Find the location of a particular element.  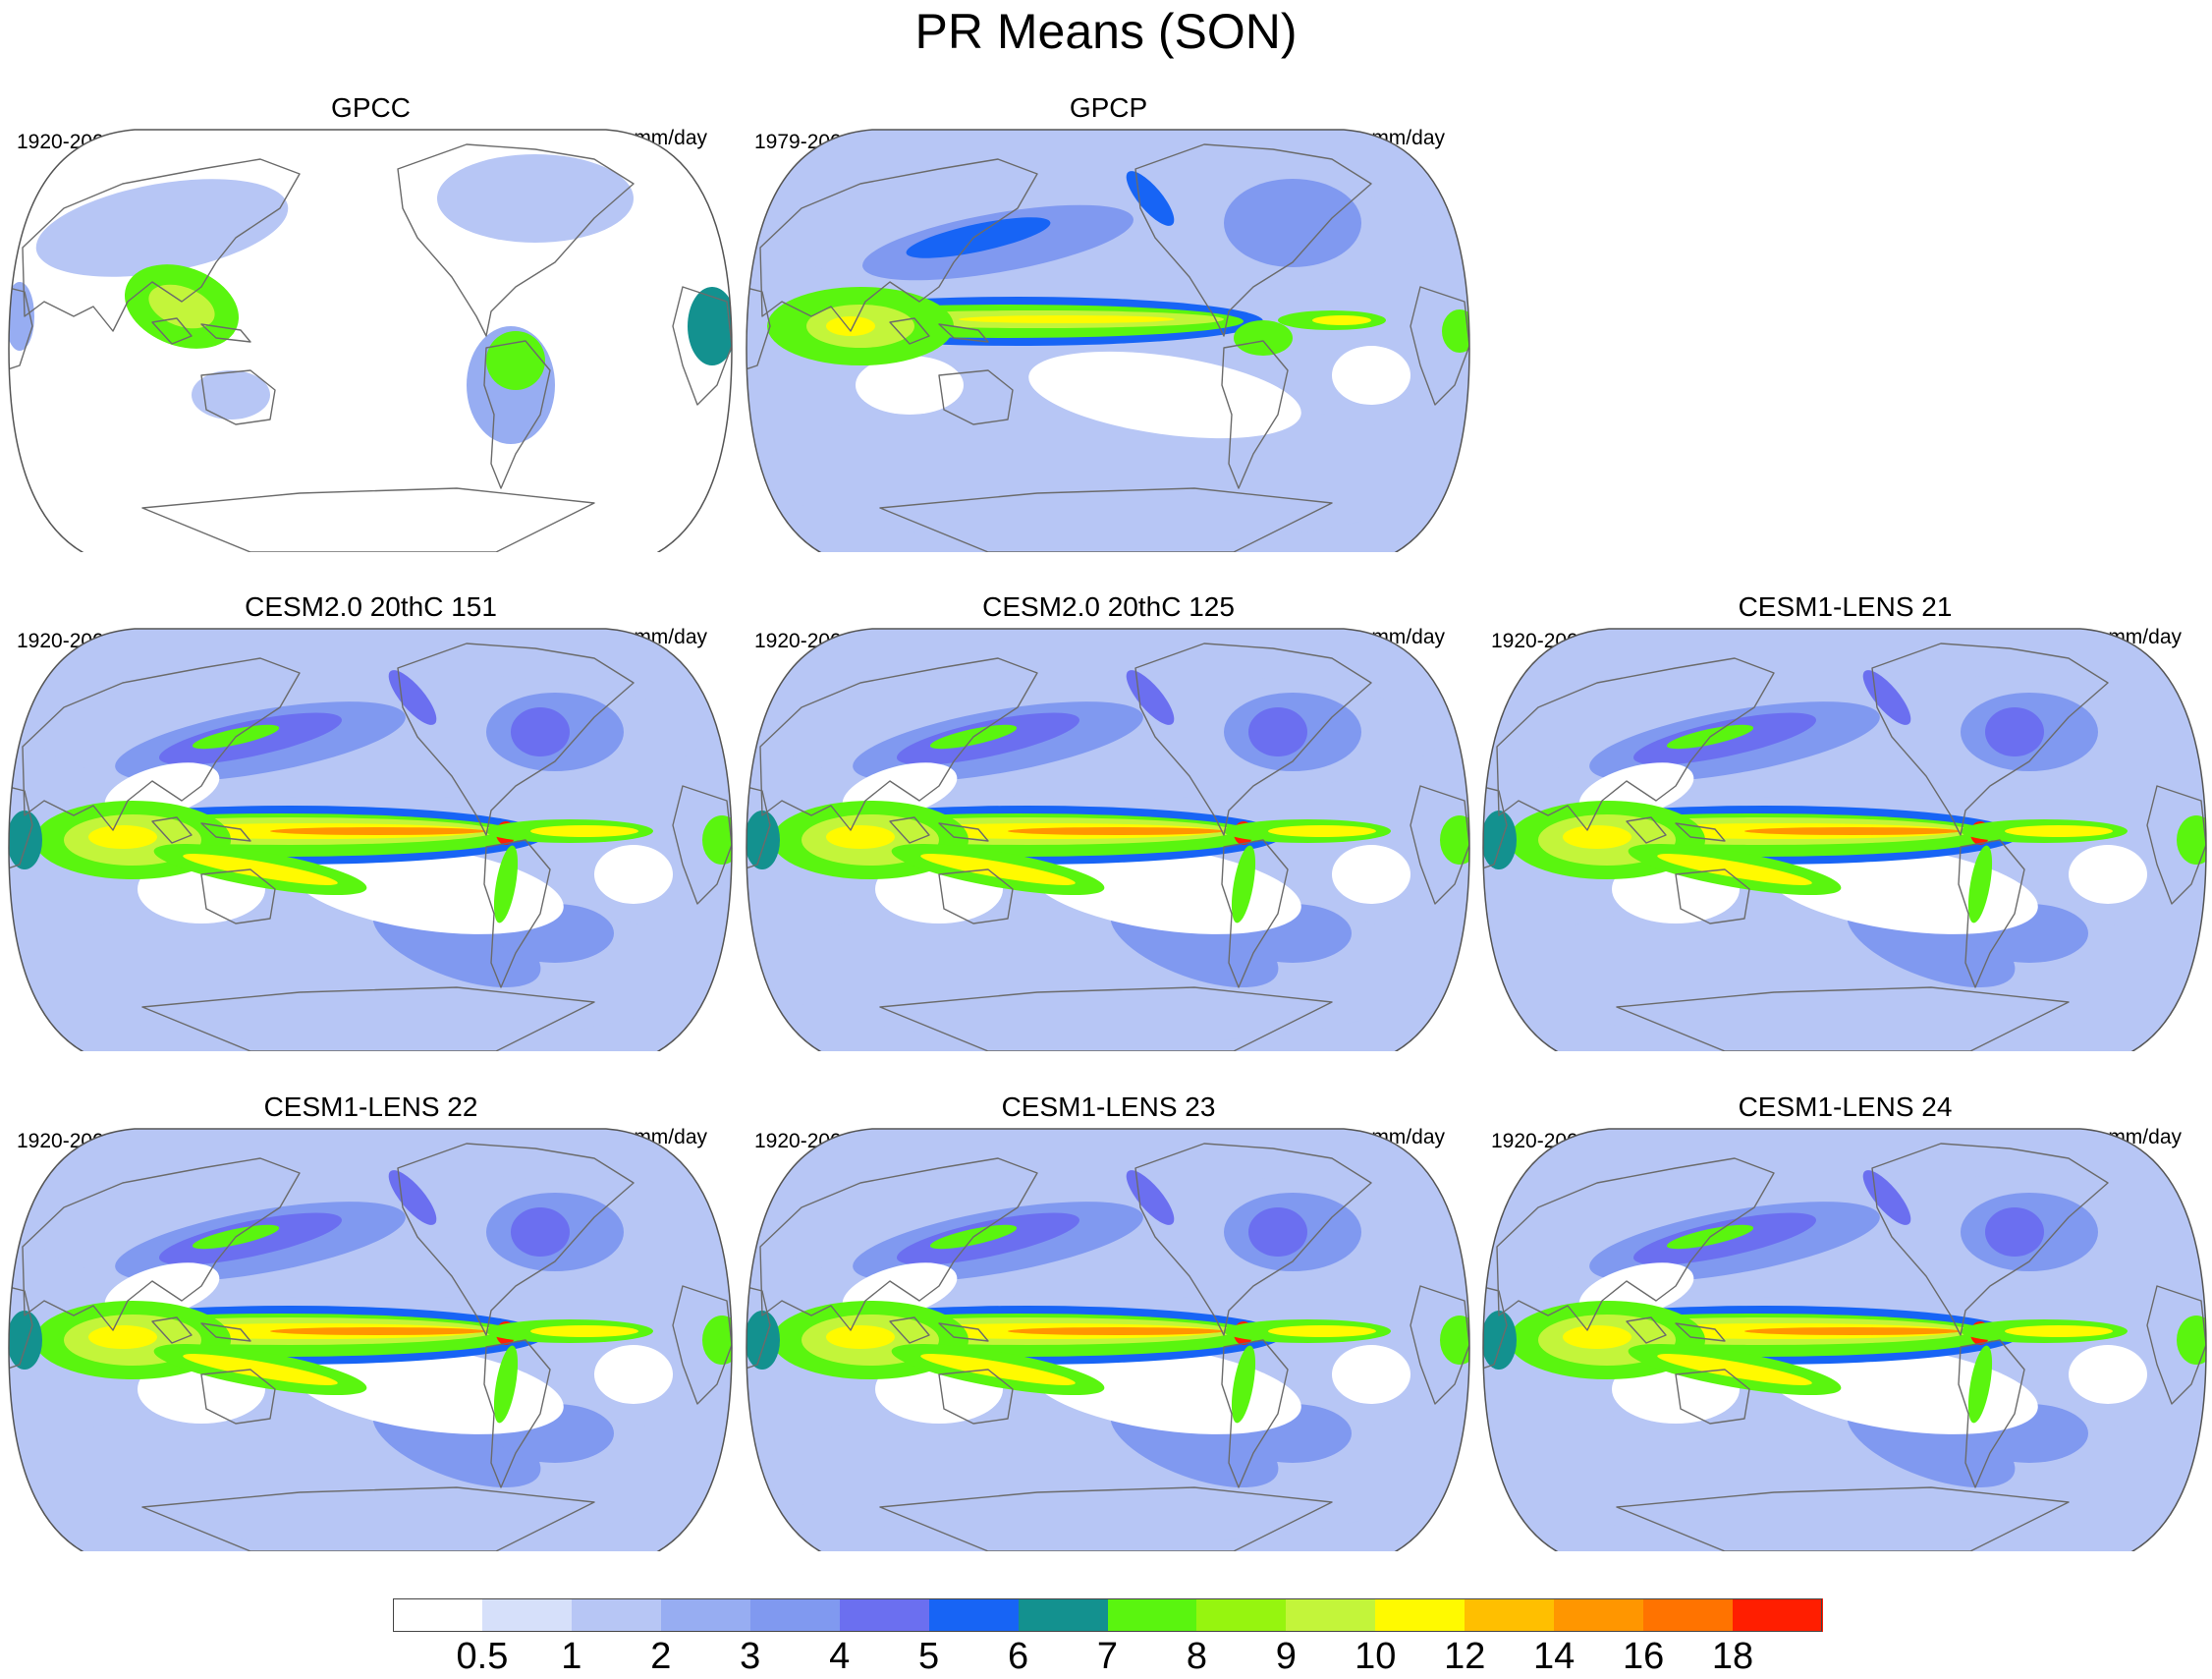

panel-title: GPCP is located at coordinates (1108, 107).